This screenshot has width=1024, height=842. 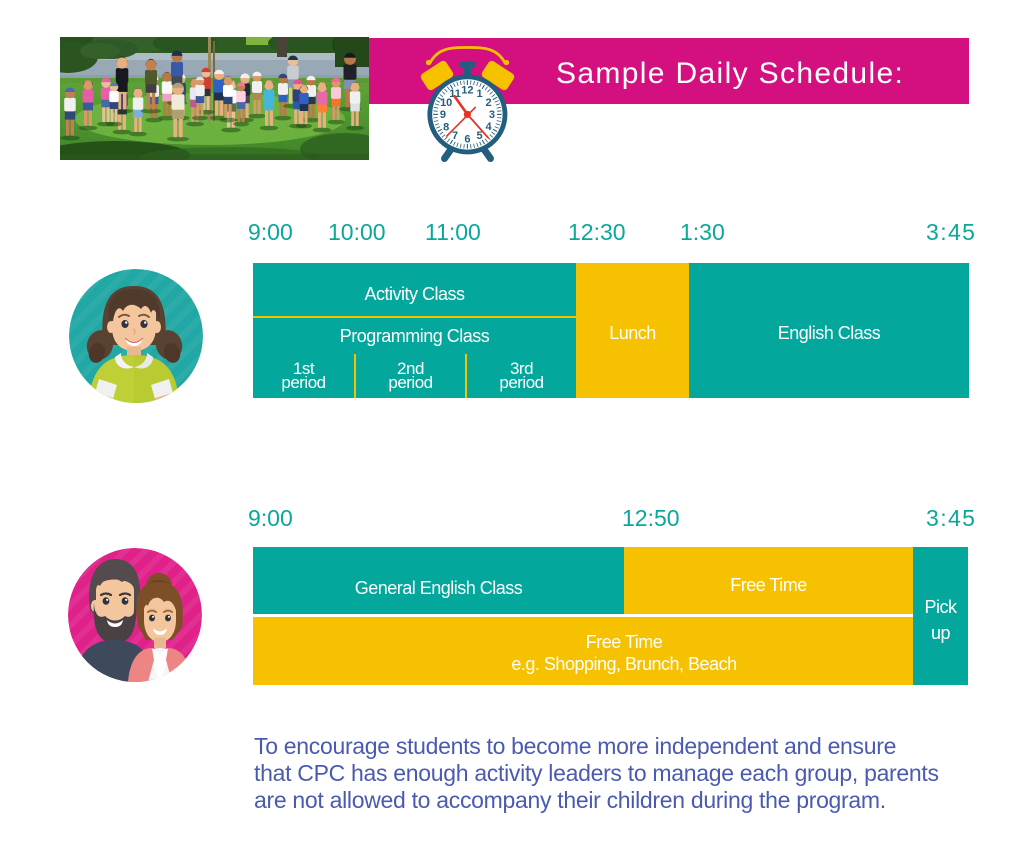 What do you see at coordinates (446, 127) in the screenshot?
I see `svg-text: 8` at bounding box center [446, 127].